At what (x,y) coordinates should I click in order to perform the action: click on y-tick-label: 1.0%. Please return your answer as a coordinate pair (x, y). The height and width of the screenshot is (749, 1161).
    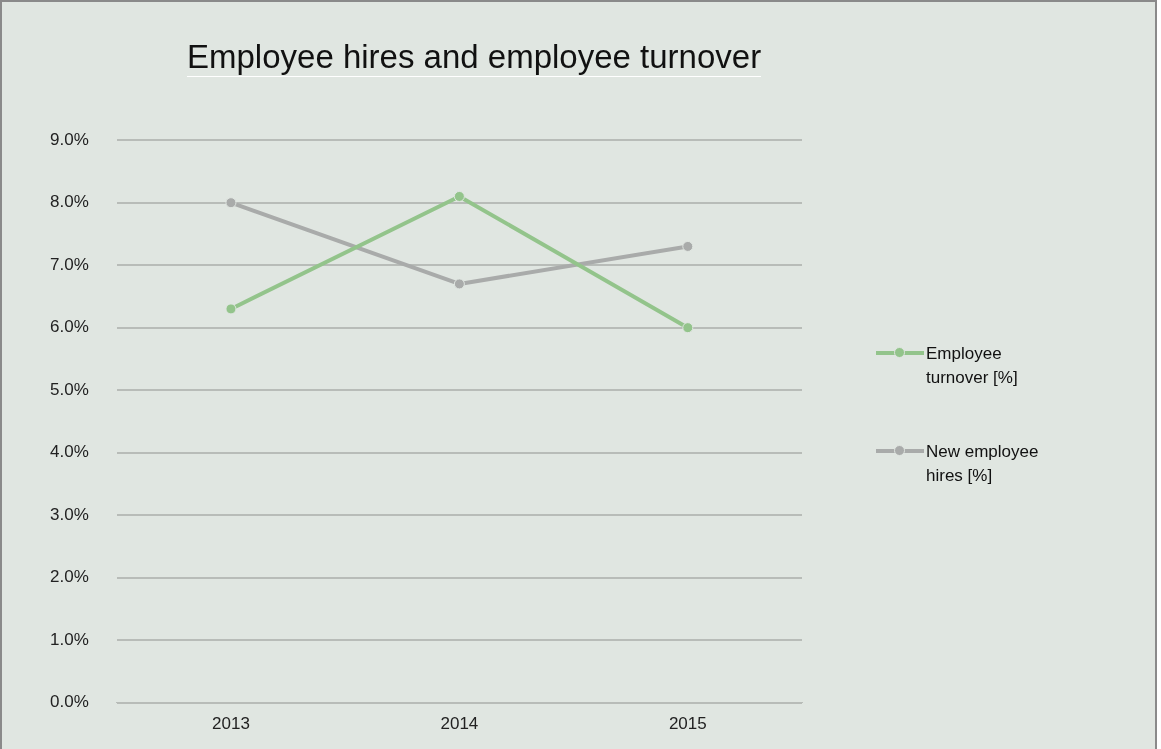
    Looking at the image, I should click on (69, 639).